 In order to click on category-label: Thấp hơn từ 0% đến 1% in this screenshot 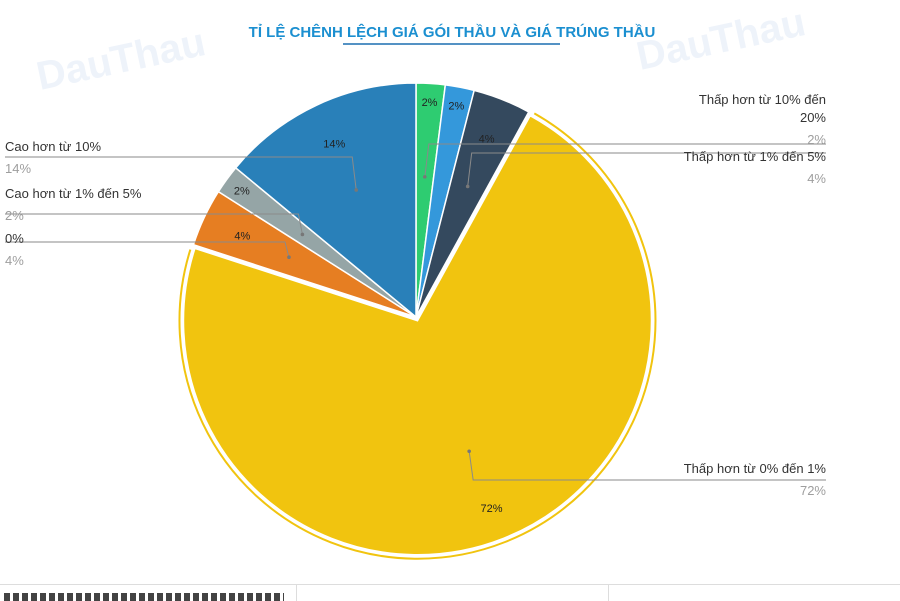, I will do `click(755, 468)`.